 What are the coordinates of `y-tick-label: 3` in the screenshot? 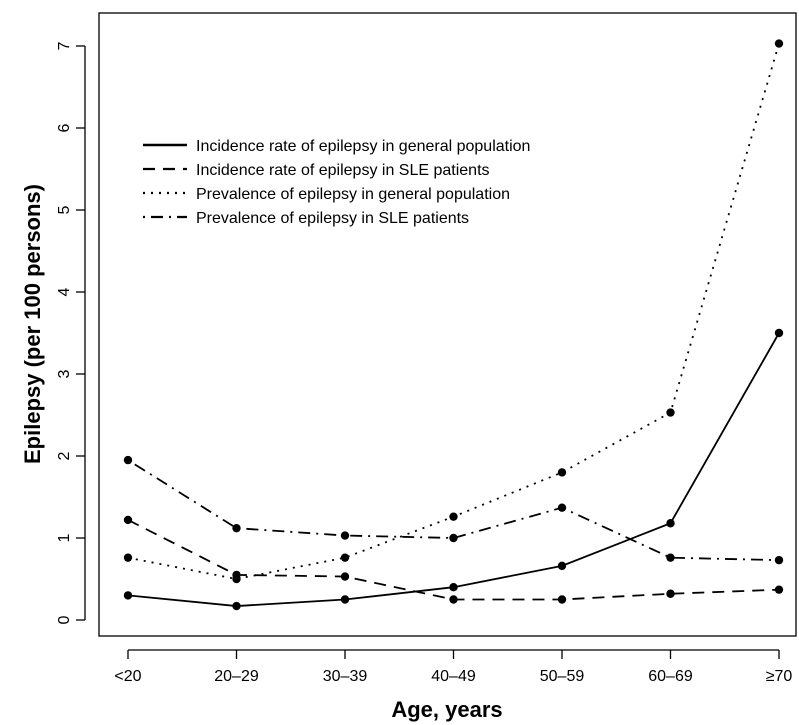 It's located at (64, 373).